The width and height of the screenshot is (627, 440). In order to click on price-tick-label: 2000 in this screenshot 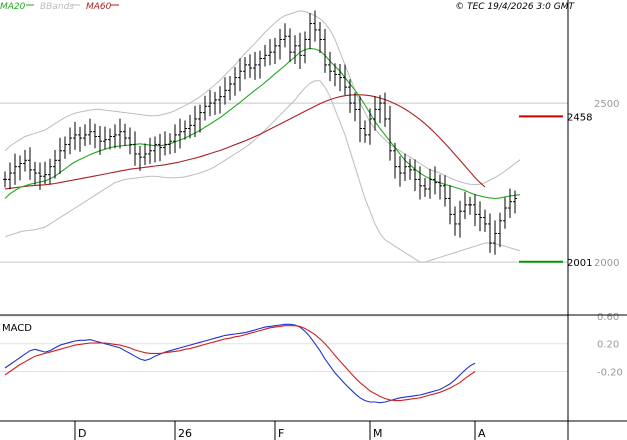, I will do `click(606, 263)`.